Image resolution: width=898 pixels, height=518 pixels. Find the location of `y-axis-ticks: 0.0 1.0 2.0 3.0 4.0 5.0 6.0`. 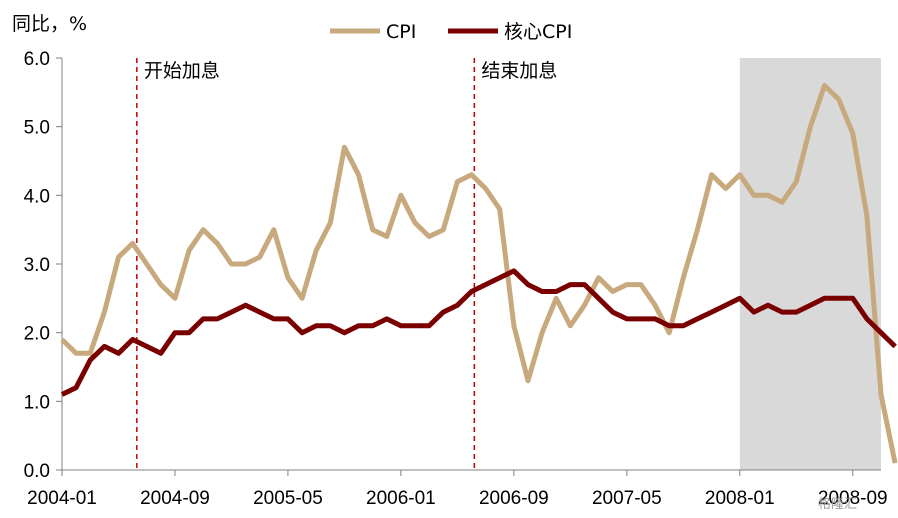

y-axis-ticks: 0.0 1.0 2.0 3.0 4.0 5.0 6.0 is located at coordinates (43, 265).